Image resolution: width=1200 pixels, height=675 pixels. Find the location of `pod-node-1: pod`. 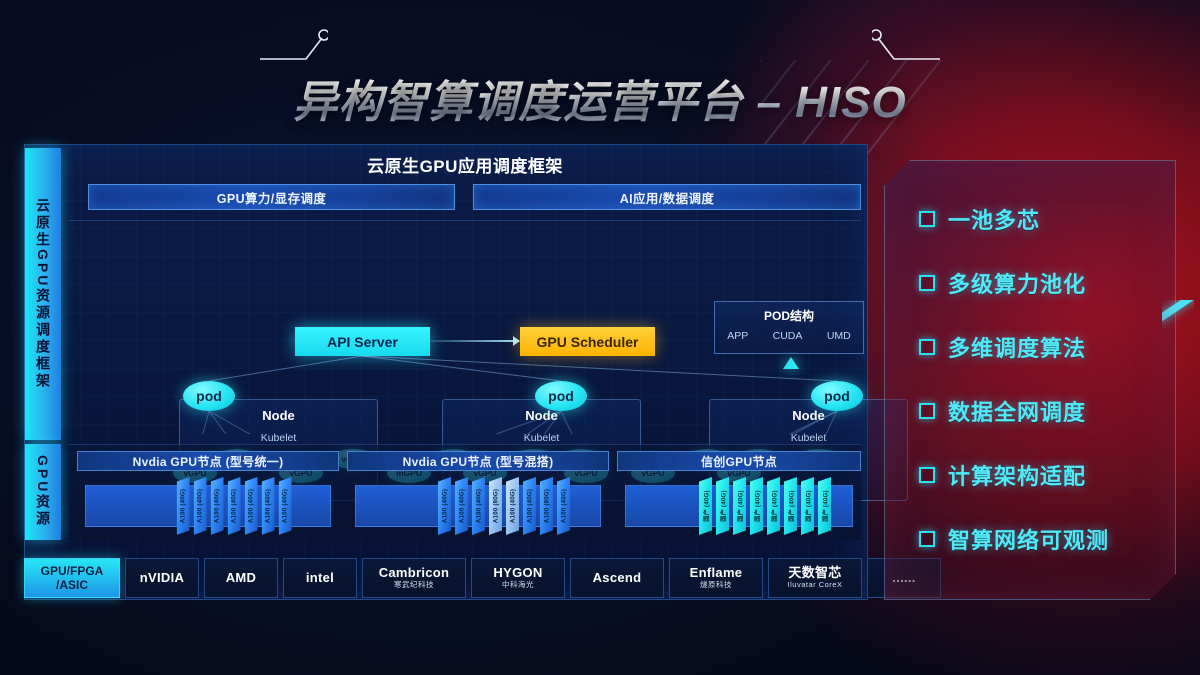

pod-node-1: pod is located at coordinates (209, 396).